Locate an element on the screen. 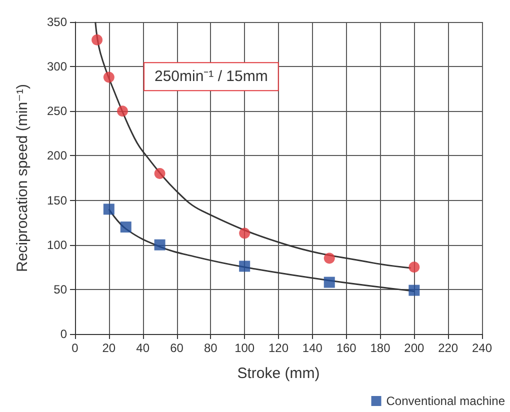 This screenshot has width=510, height=412. x-tick-label: 180 is located at coordinates (380, 348).